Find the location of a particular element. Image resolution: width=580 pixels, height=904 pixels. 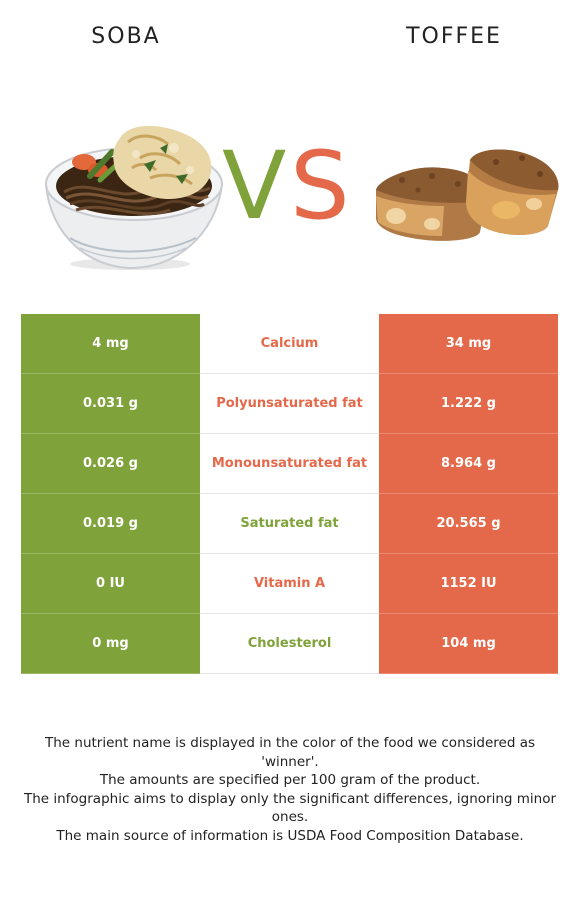

table-row: 0.019 g Saturated fat 20.565 g is located at coordinates (289, 524).